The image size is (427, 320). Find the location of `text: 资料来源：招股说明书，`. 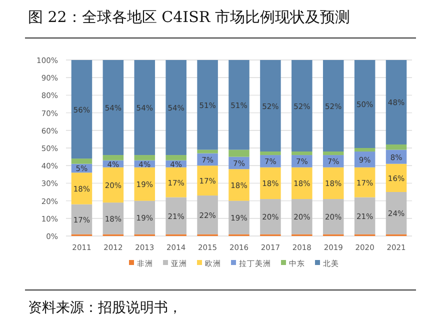

text: 资料来源：招股说明书， is located at coordinates (105, 308).